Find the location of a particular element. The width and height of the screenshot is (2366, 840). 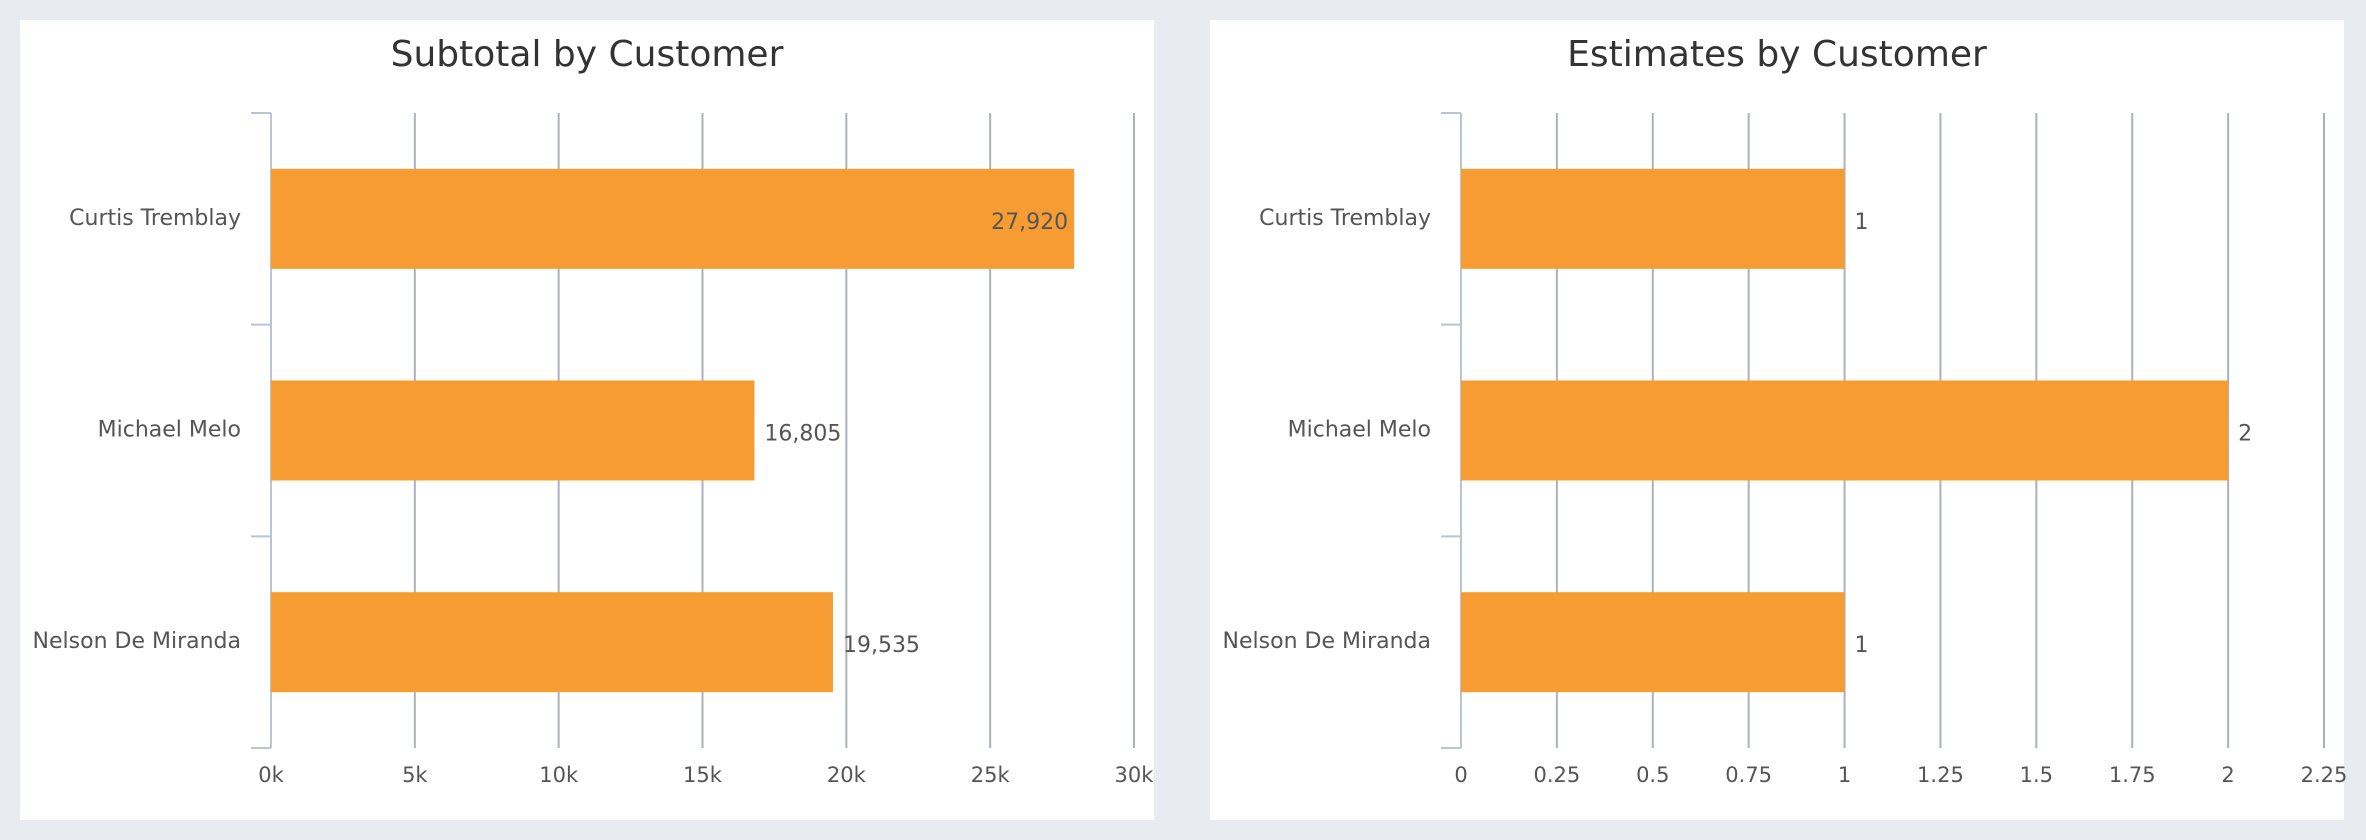

data-label: 16,805 is located at coordinates (802, 434).